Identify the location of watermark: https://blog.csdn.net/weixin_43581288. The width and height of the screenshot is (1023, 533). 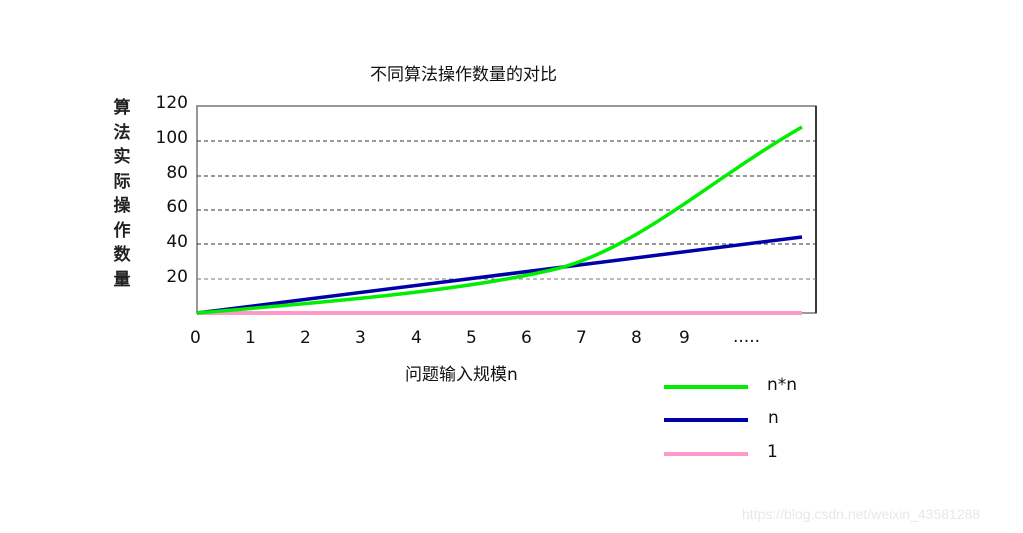
(861, 514).